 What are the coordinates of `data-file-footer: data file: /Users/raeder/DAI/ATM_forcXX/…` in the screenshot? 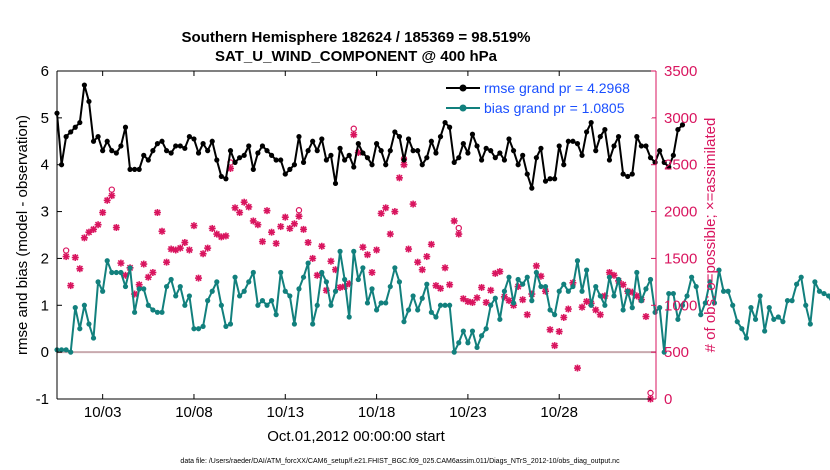 It's located at (400, 461).